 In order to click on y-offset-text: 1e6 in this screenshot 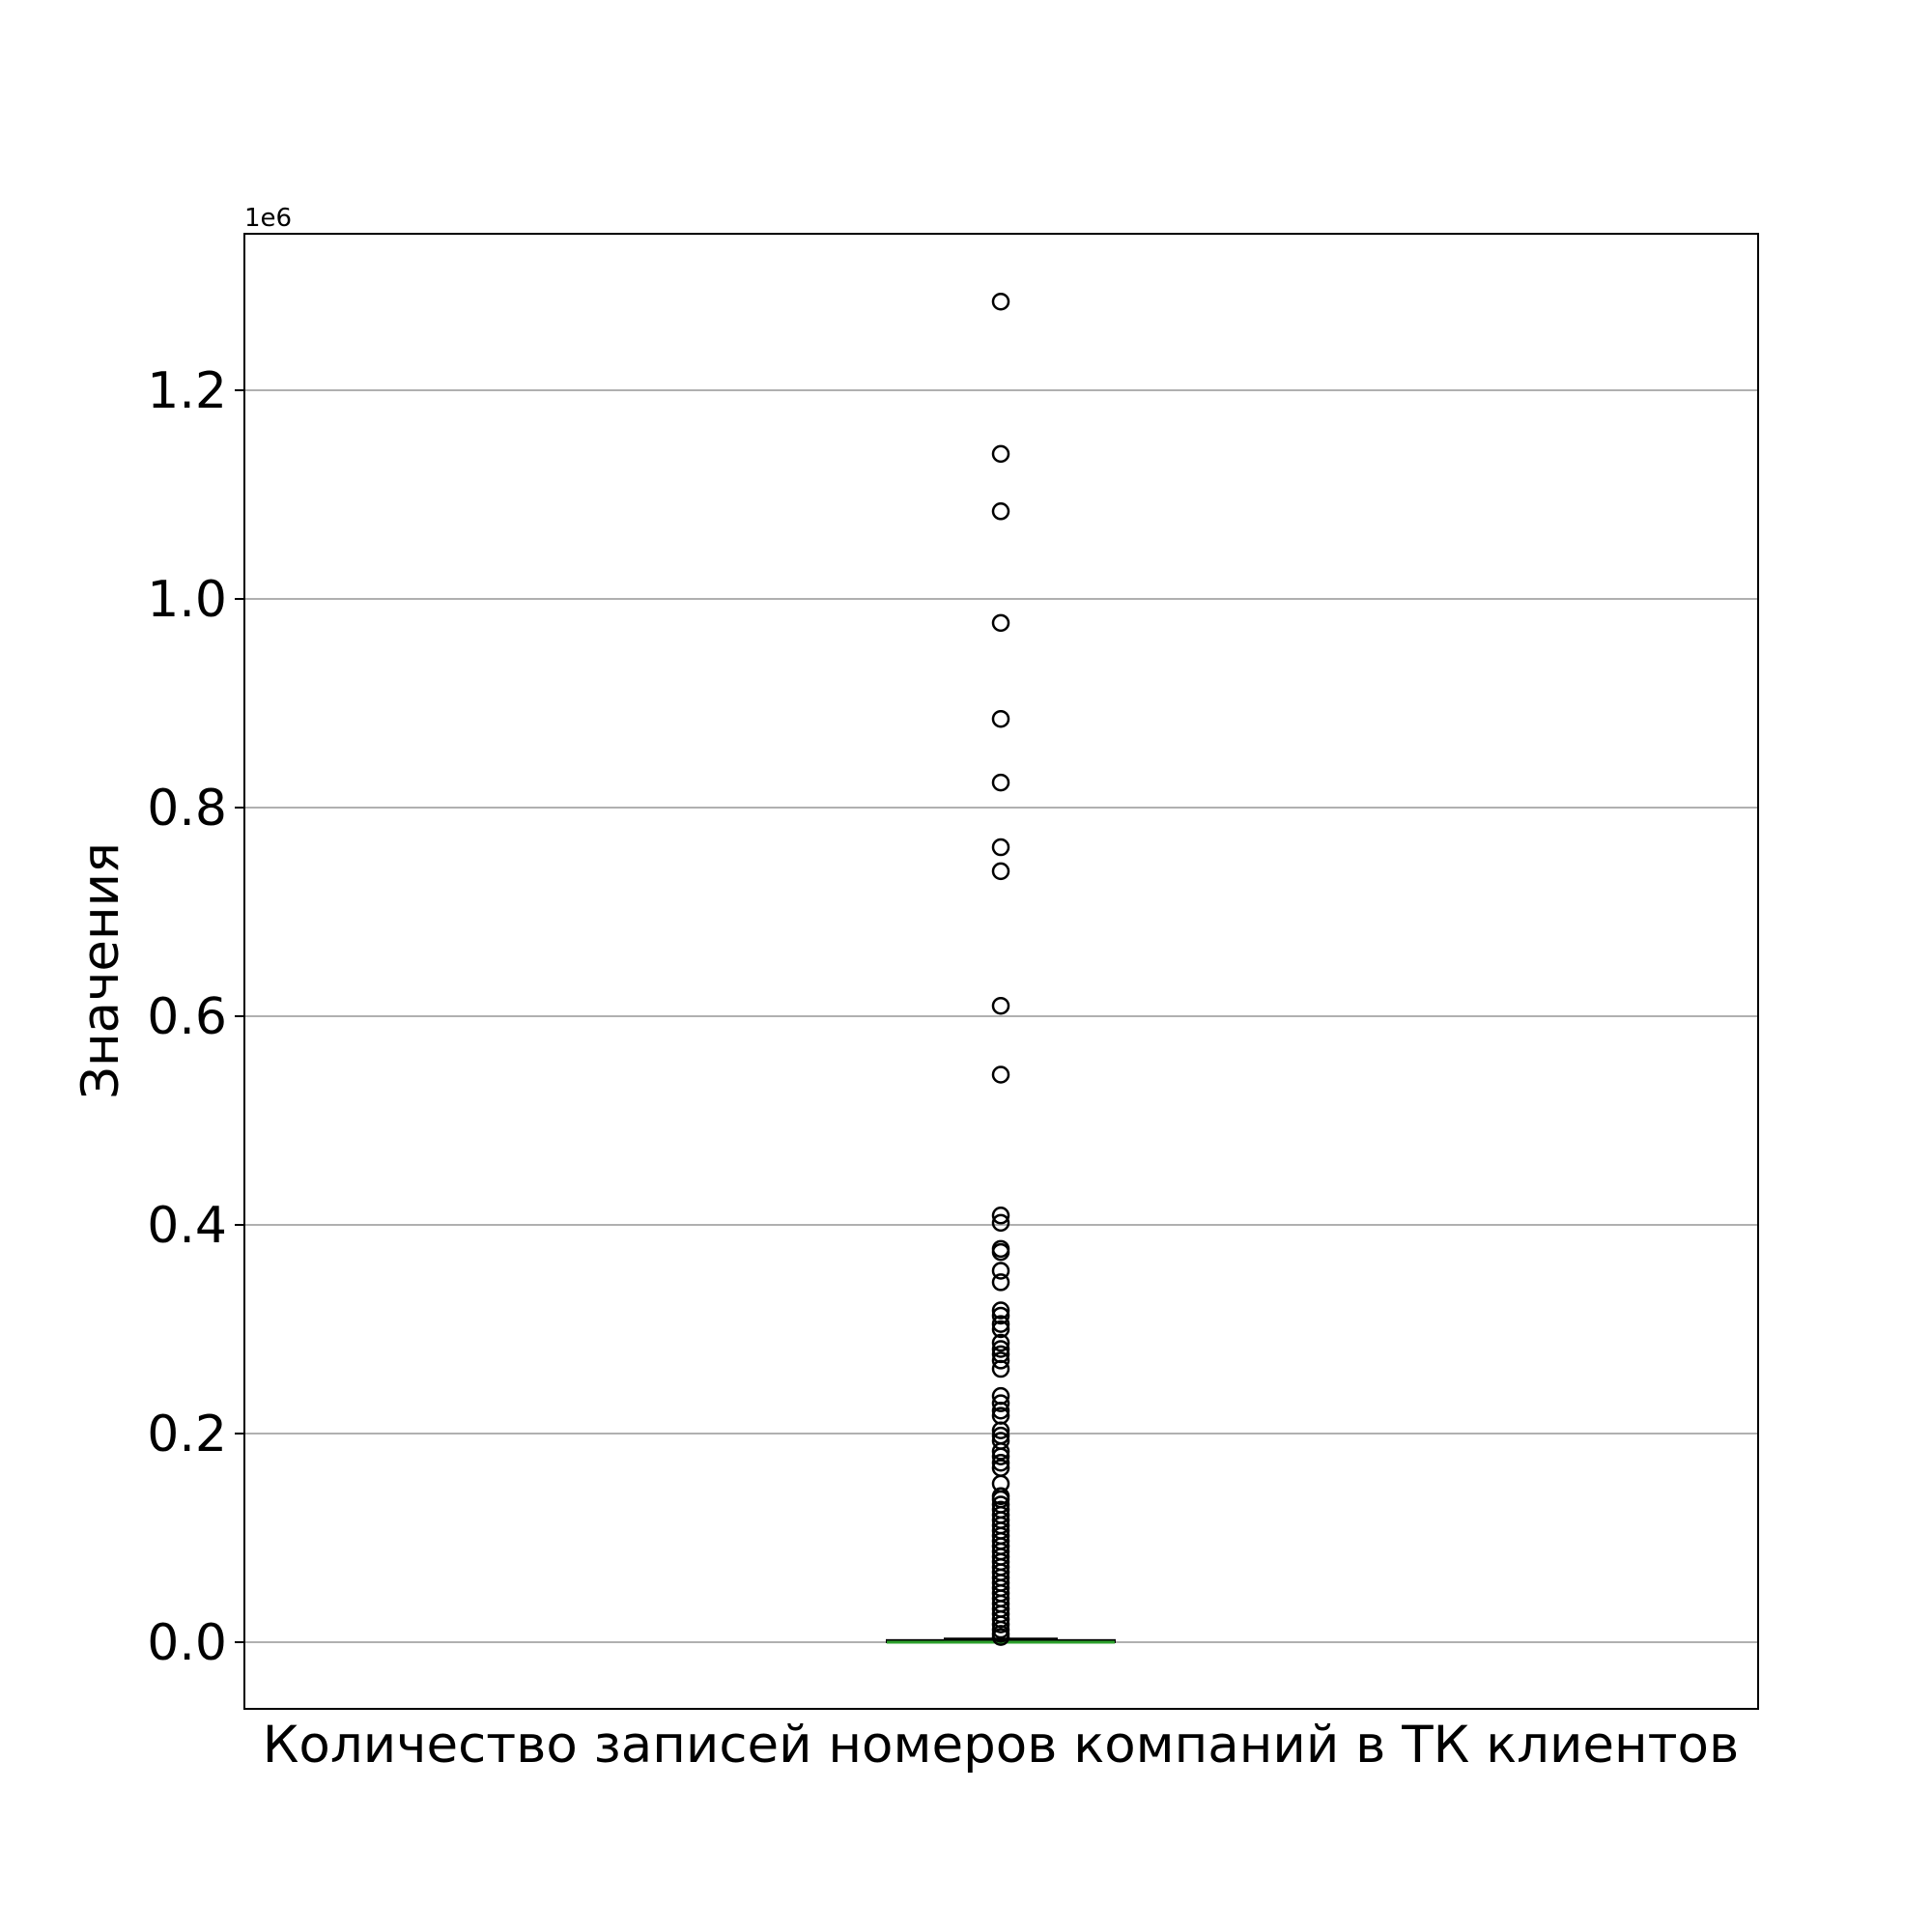, I will do `click(268, 218)`.